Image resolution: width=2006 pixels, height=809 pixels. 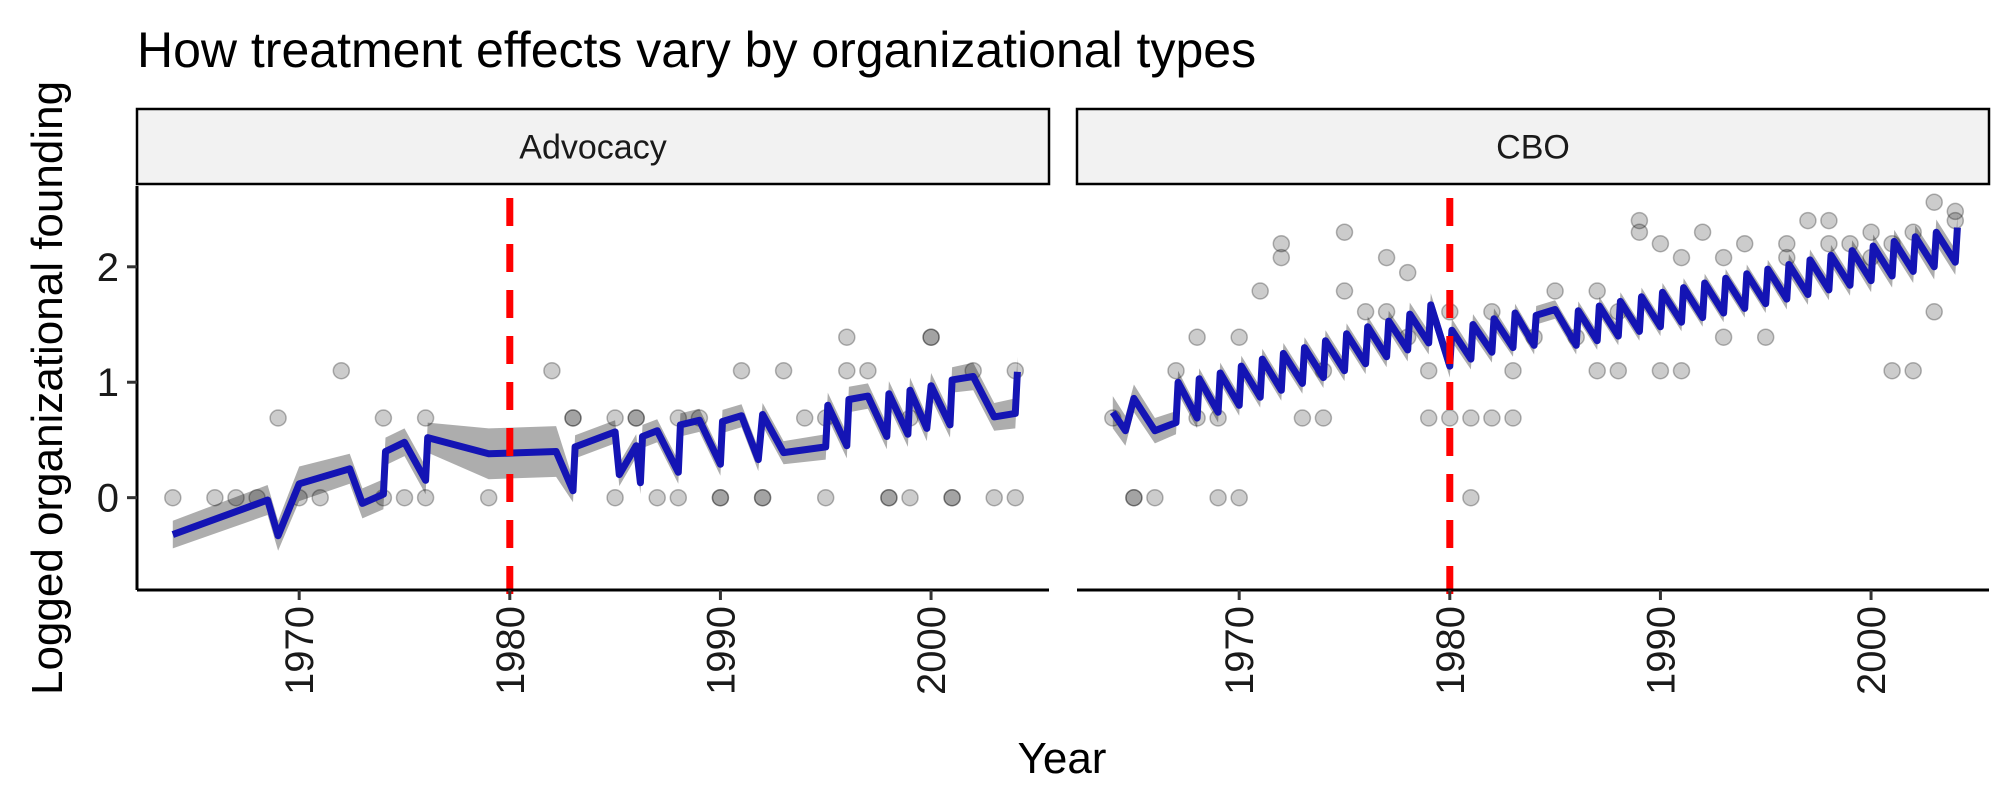 What do you see at coordinates (108, 499) in the screenshot?
I see `y-tick-label: 0` at bounding box center [108, 499].